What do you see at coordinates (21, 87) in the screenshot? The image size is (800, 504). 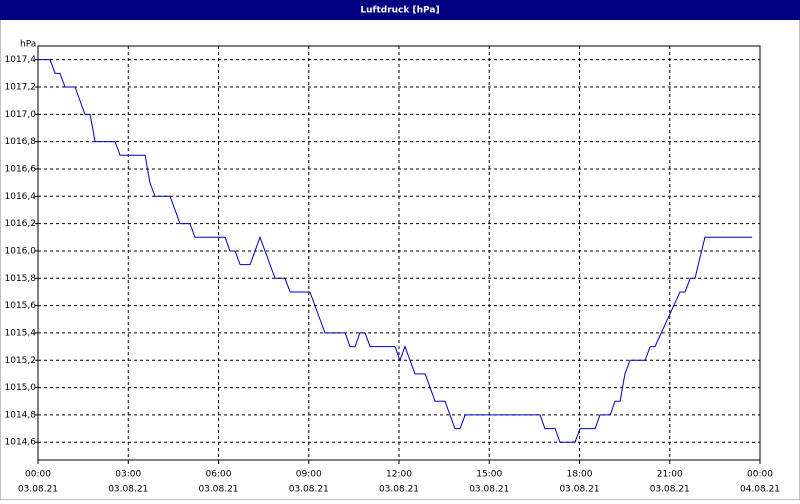 I see `y-tick-label: 1017,2` at bounding box center [21, 87].